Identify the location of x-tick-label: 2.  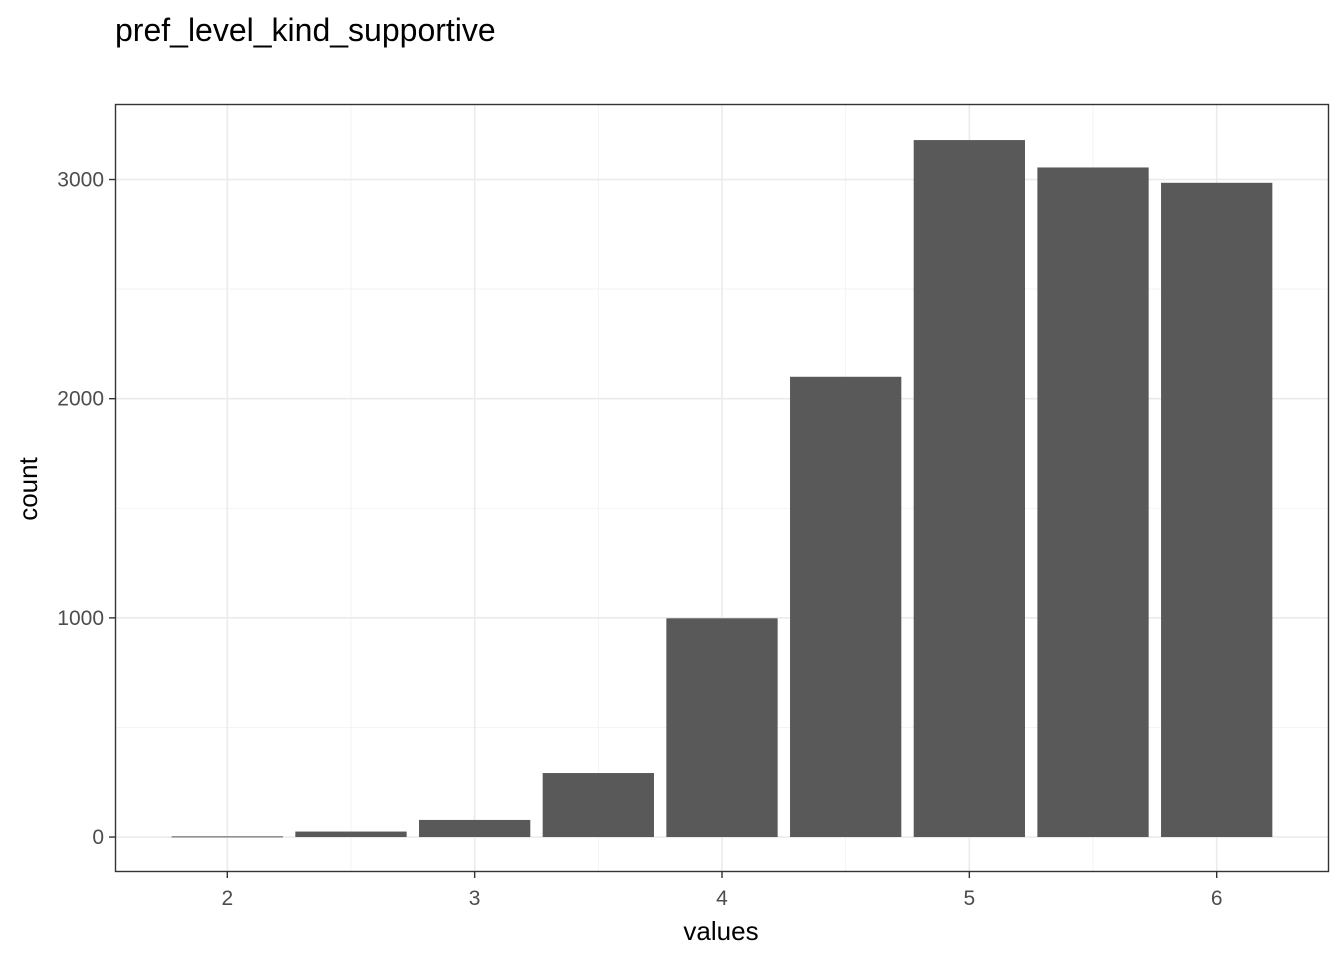
(227, 898).